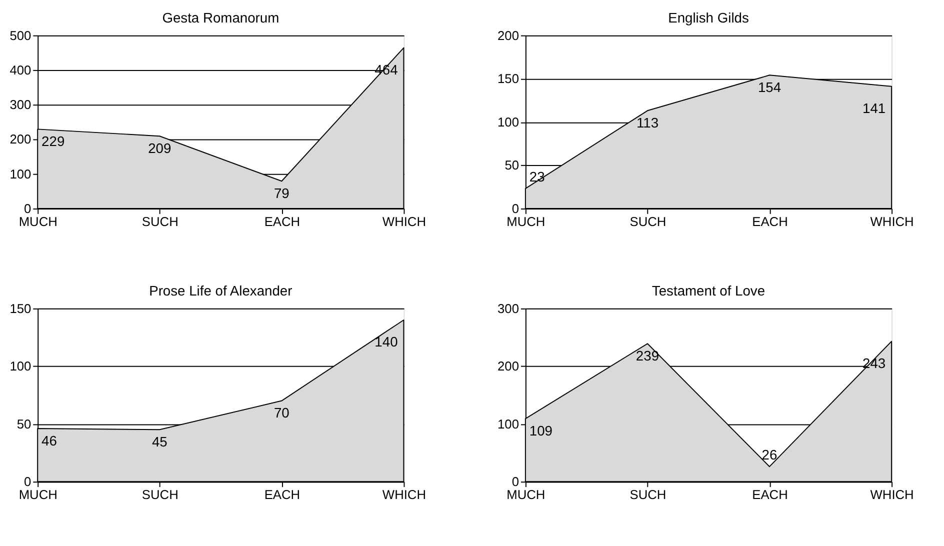 This screenshot has width=944, height=546. I want to click on data-label: 229, so click(53, 141).